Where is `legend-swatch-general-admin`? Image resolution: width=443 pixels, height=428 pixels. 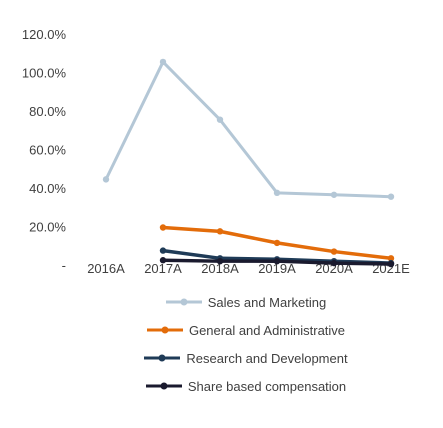
legend-swatch-general-admin is located at coordinates (164, 330).